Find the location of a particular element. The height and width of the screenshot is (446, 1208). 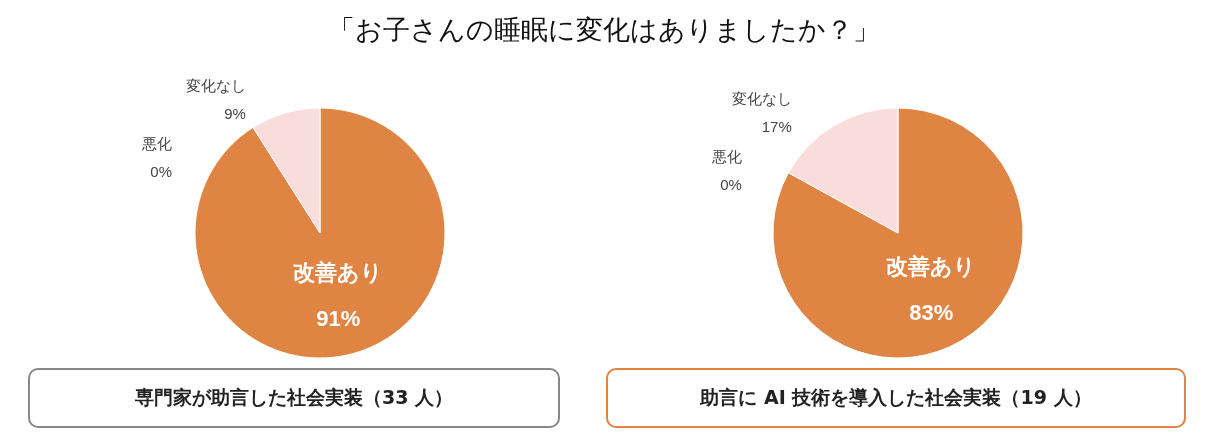

data-label: 9% is located at coordinates (235, 113).